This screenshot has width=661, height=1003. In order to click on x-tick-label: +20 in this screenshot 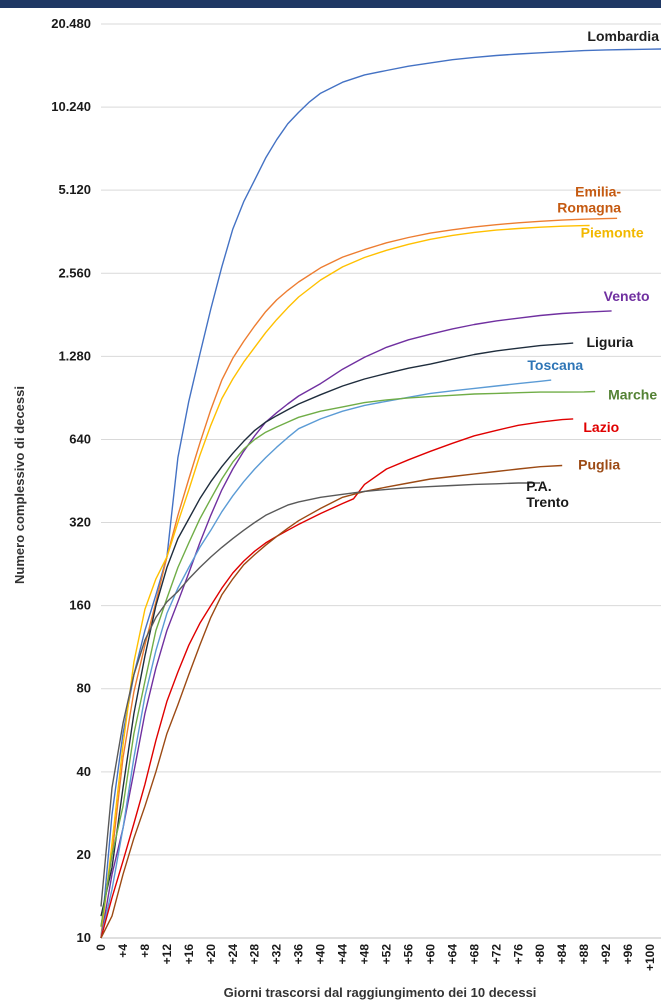, I will do `click(211, 954)`.